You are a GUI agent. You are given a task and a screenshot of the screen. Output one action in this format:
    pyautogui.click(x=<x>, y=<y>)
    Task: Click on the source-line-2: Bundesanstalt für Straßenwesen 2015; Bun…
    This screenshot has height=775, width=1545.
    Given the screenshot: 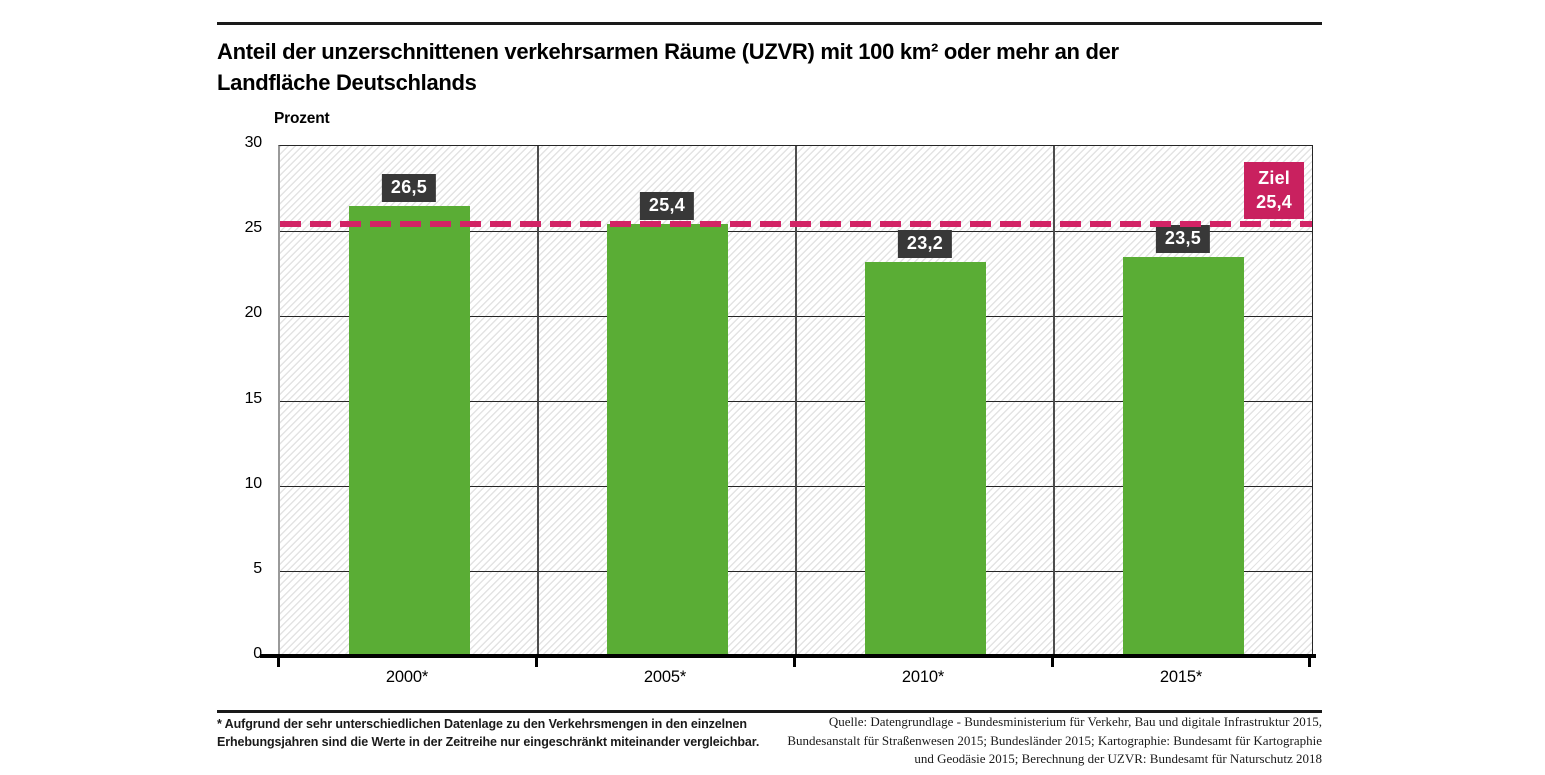 What is the action you would take?
    pyautogui.click(x=1054, y=740)
    